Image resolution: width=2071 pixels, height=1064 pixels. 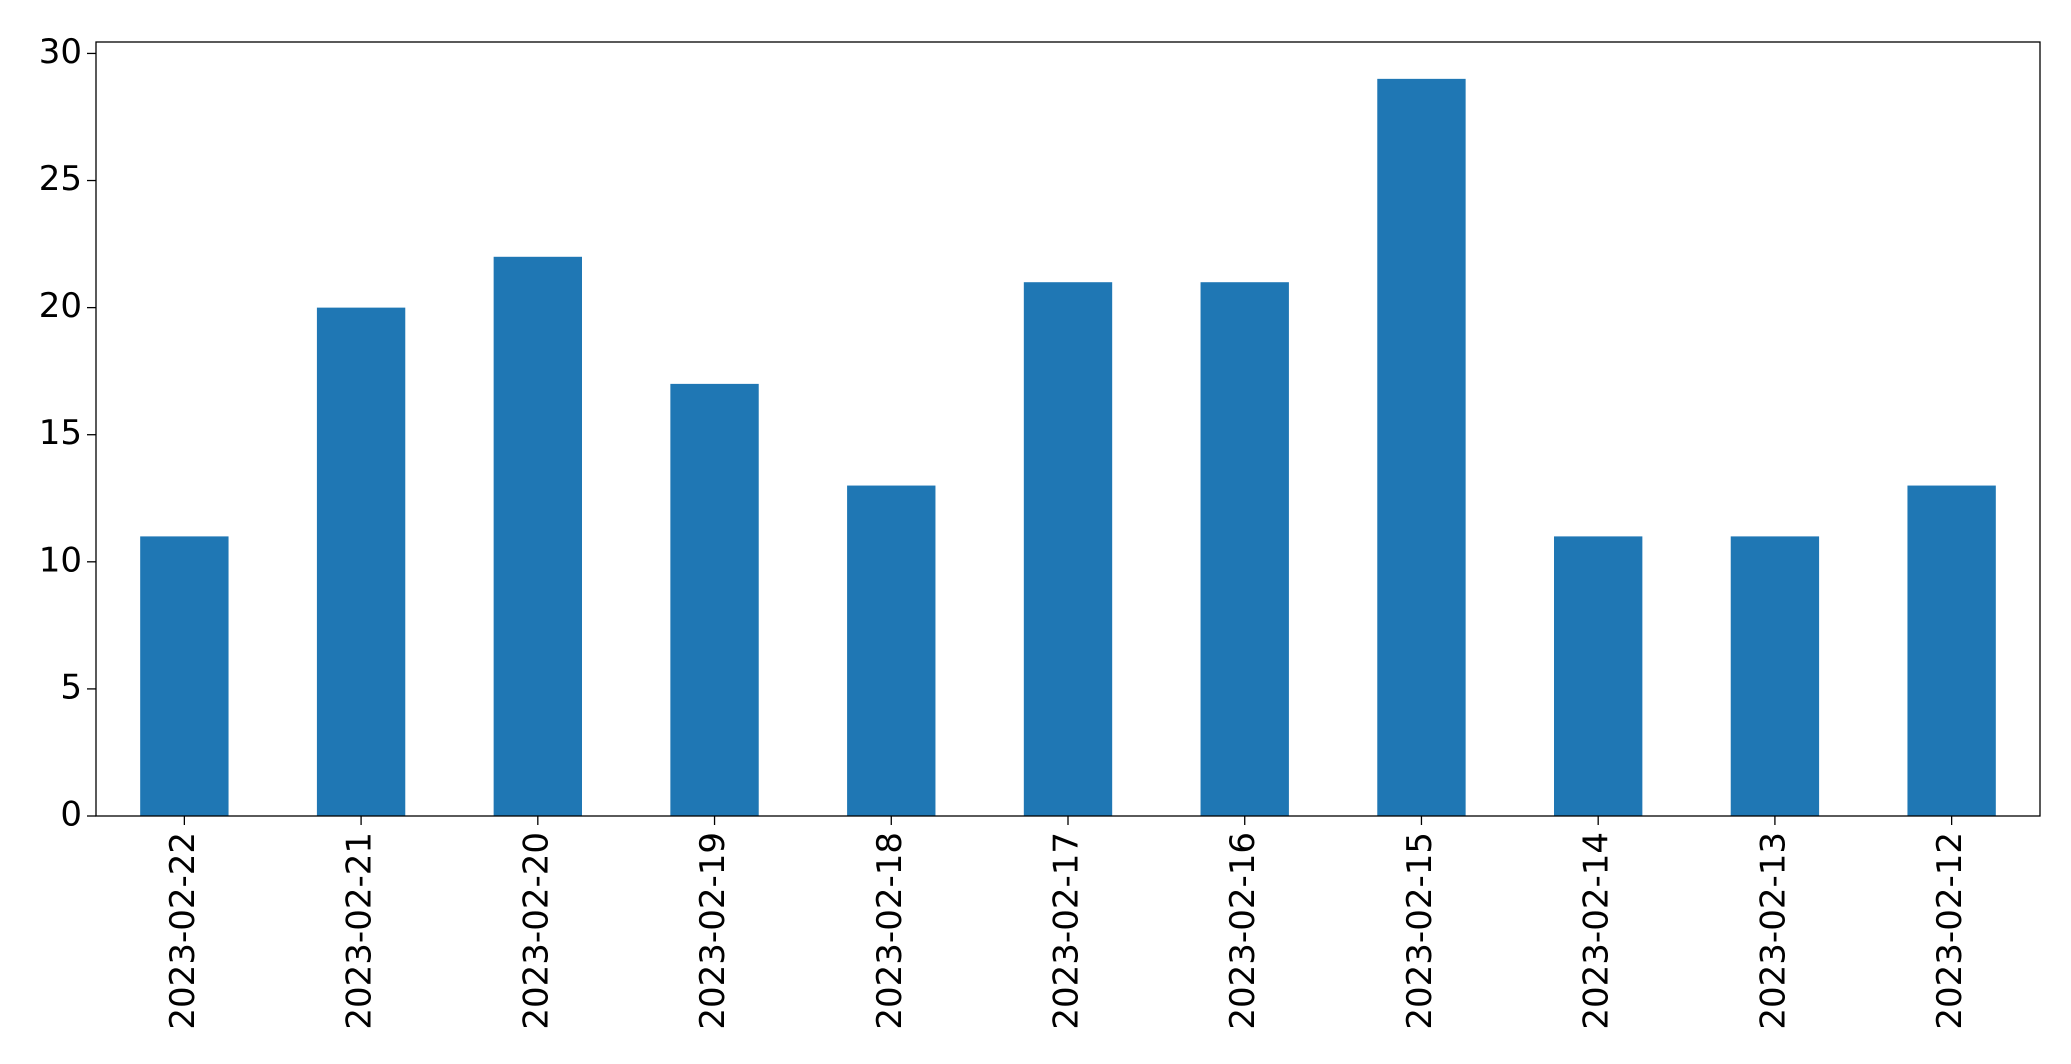 I want to click on x-tick-label: 2023-02-22, so click(x=183, y=931).